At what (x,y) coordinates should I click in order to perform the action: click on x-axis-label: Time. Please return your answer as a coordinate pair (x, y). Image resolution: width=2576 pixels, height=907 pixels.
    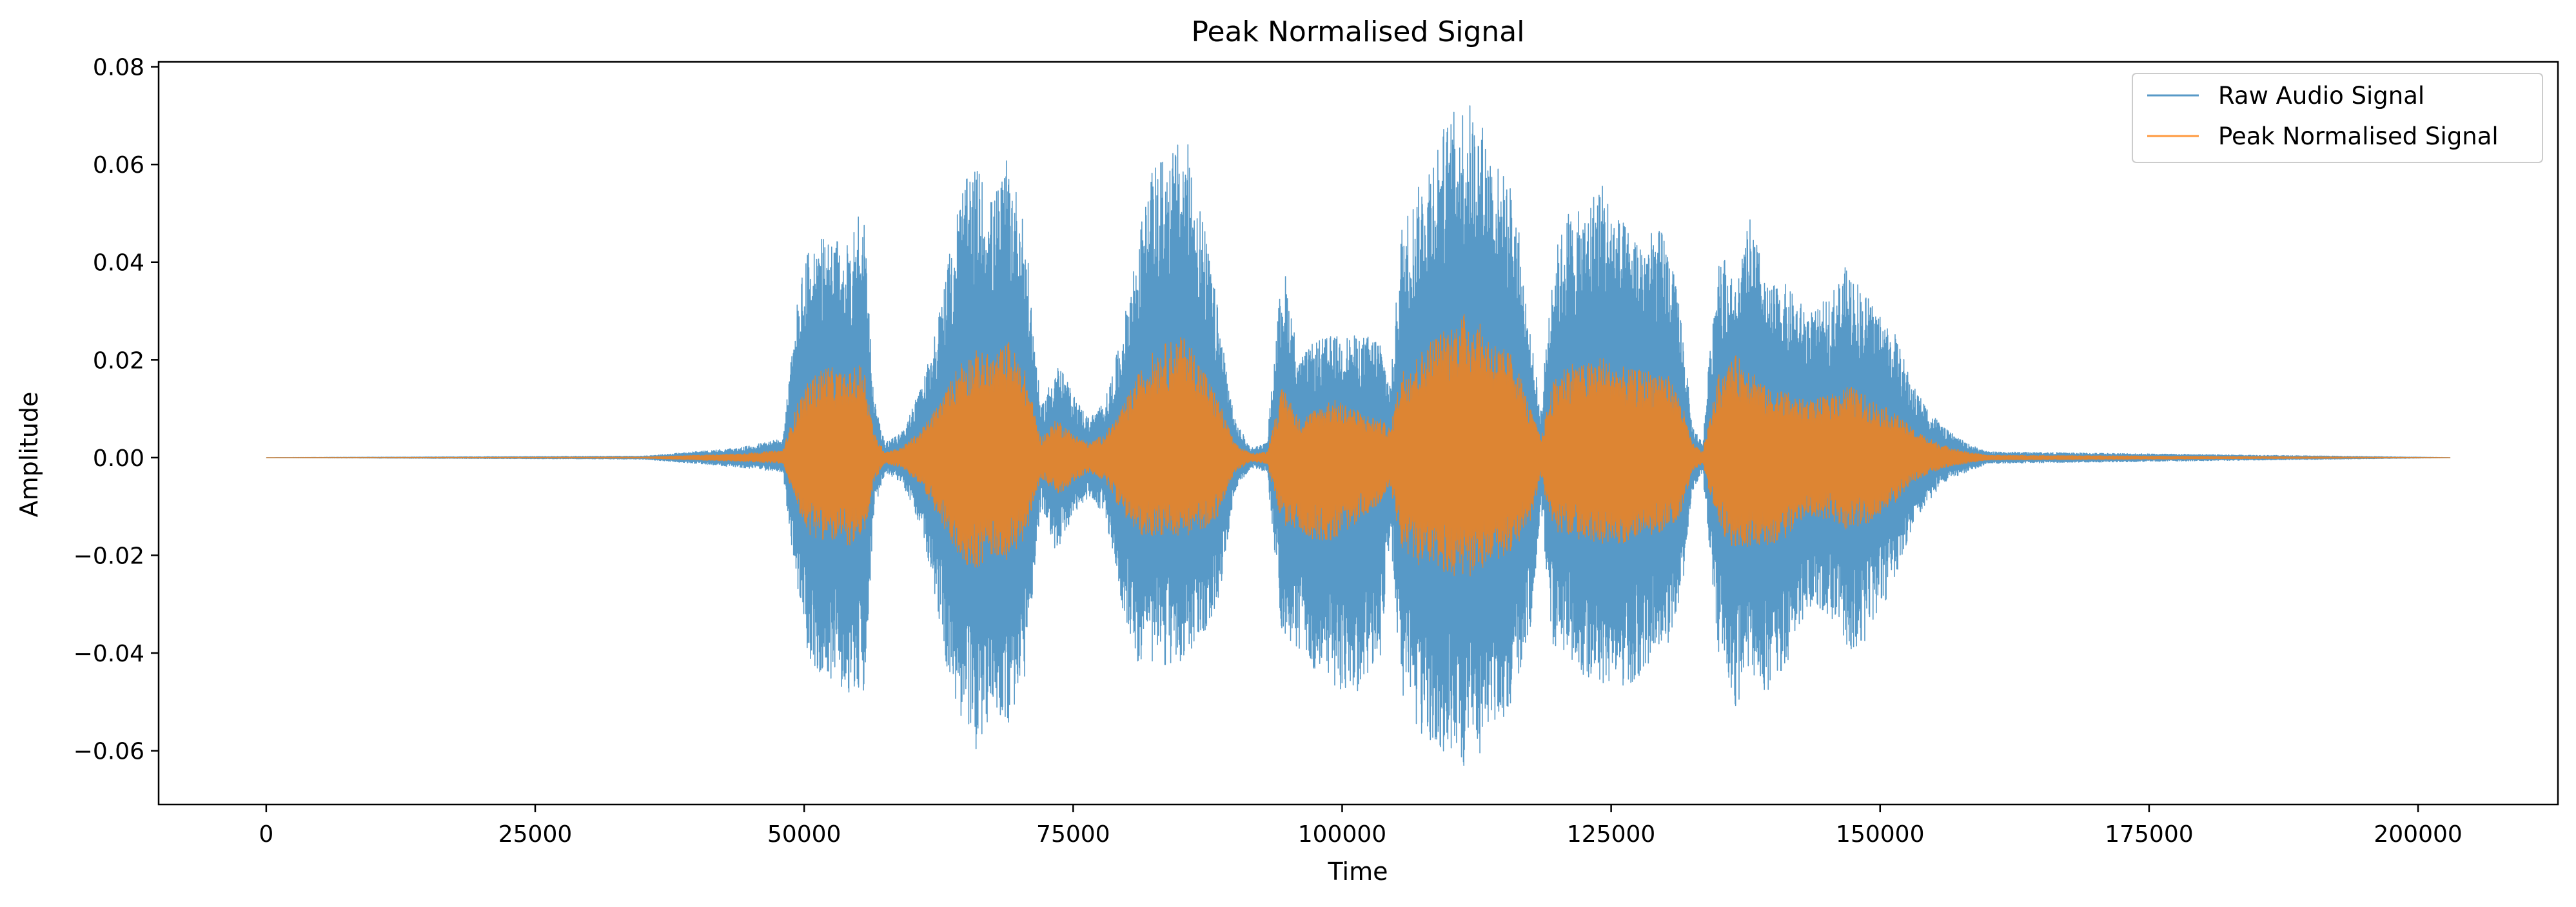
    Looking at the image, I should click on (1358, 871).